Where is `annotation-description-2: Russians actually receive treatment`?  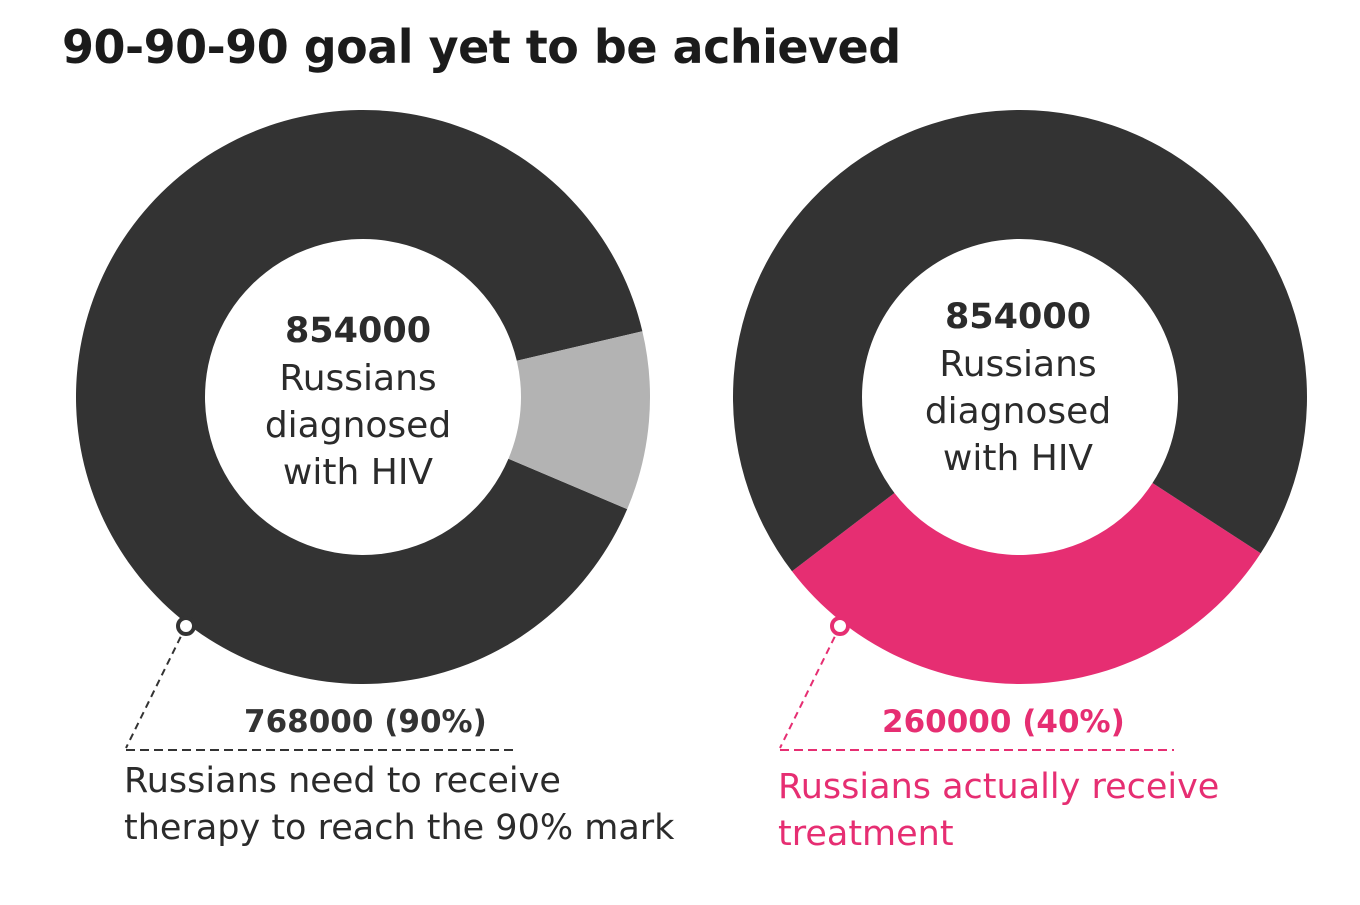
annotation-description-2: Russians actually receive treatment is located at coordinates (998, 811).